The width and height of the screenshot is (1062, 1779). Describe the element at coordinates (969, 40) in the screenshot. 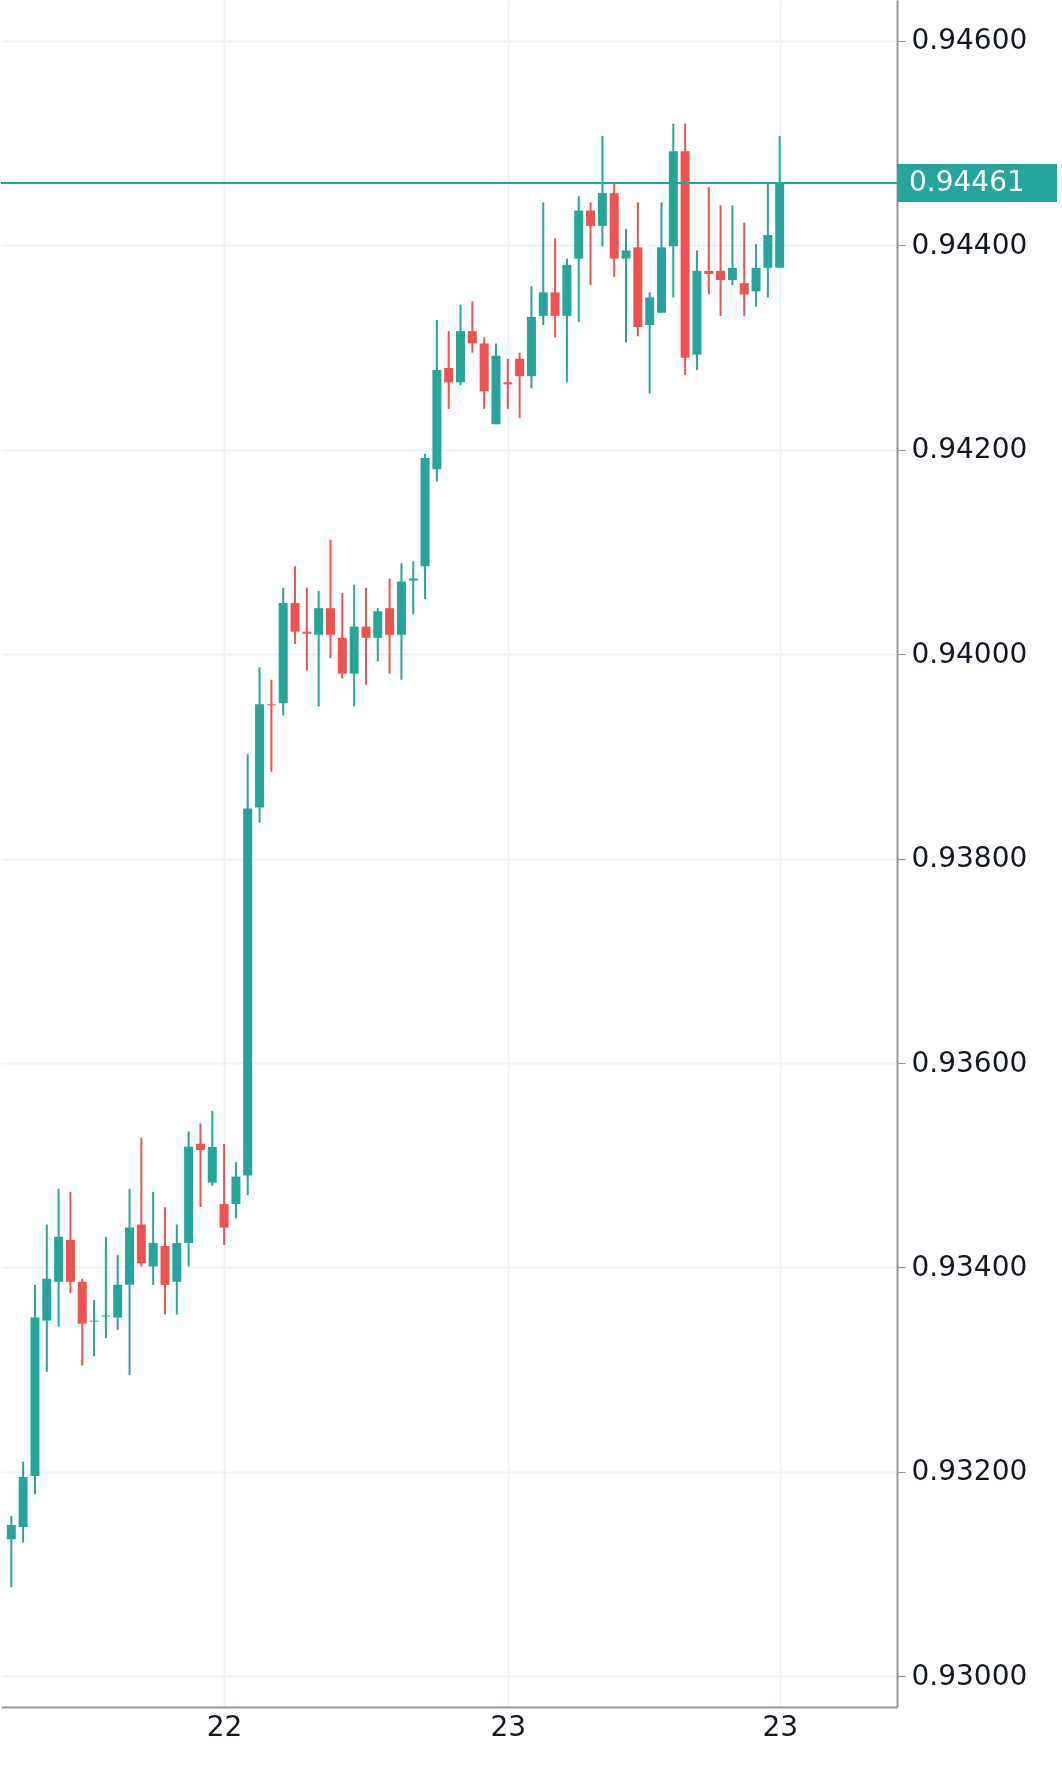

I see `y-tick-label: 0.94600` at that location.